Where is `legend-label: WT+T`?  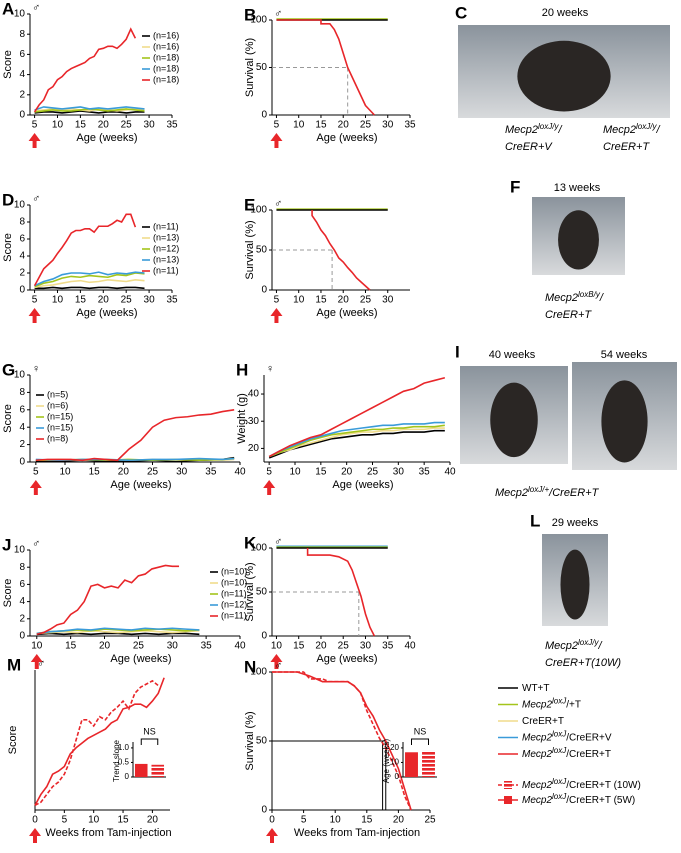 legend-label: WT+T is located at coordinates (536, 688).